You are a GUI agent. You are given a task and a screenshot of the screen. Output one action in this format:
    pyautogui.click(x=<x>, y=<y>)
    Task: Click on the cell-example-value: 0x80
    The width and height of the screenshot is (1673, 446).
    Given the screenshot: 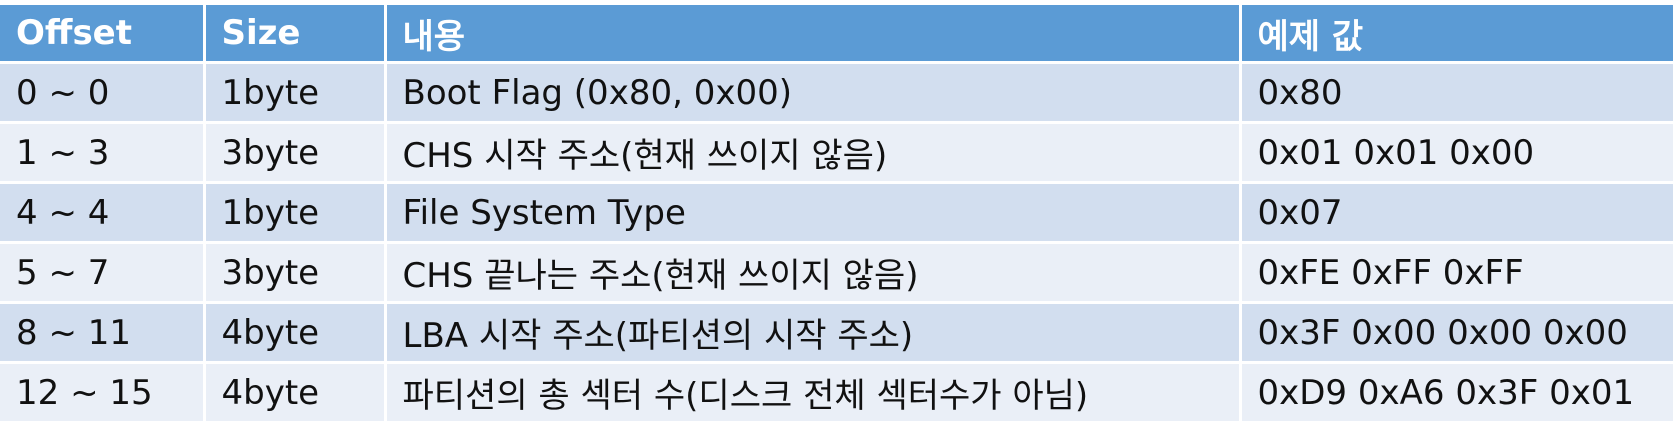 What is the action you would take?
    pyautogui.click(x=1456, y=93)
    